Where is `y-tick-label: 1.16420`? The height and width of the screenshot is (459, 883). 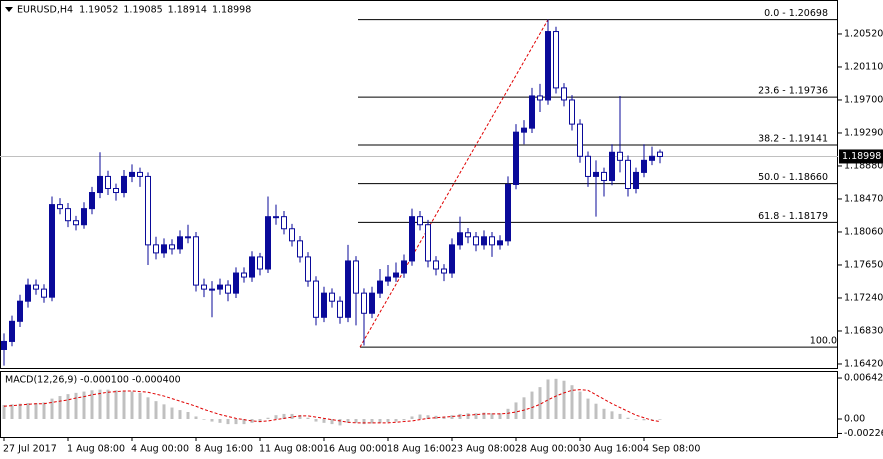
y-tick-label: 1.16420 is located at coordinates (863, 363).